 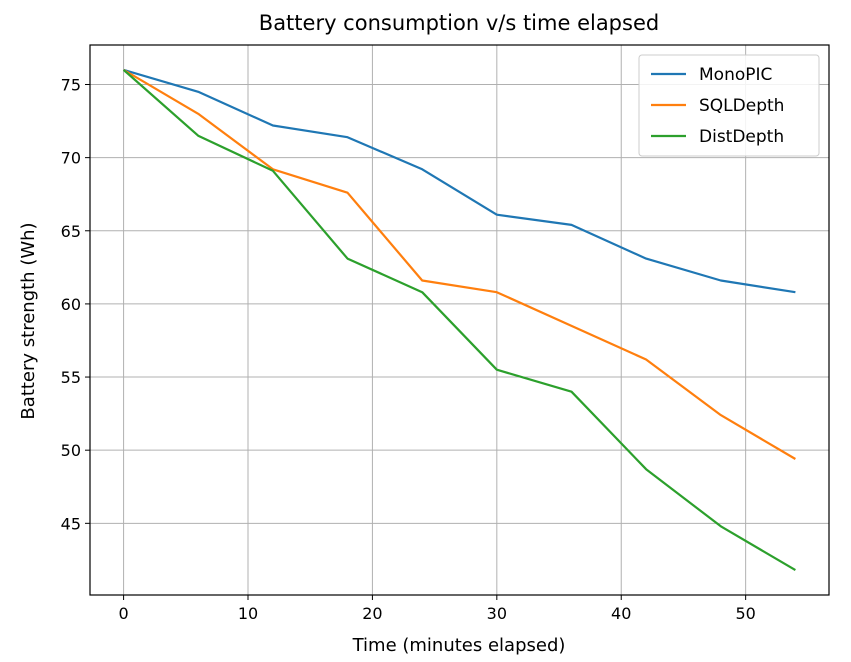 I want to click on y-tick-label: 45, so click(x=71, y=523).